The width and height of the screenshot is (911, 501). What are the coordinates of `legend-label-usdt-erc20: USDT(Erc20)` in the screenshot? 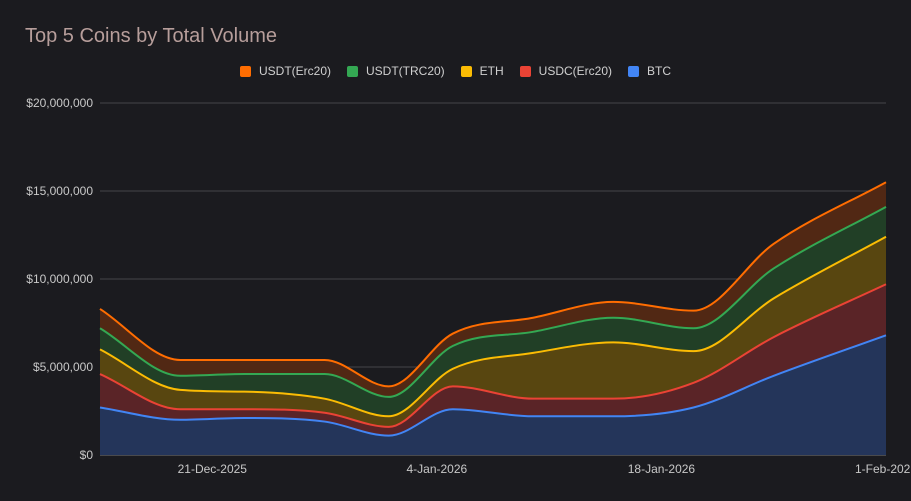 It's located at (294, 71).